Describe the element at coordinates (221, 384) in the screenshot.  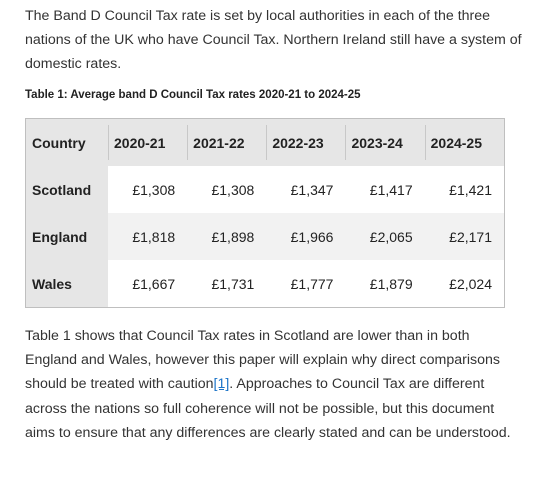
I see `footnote-link: [1]` at that location.